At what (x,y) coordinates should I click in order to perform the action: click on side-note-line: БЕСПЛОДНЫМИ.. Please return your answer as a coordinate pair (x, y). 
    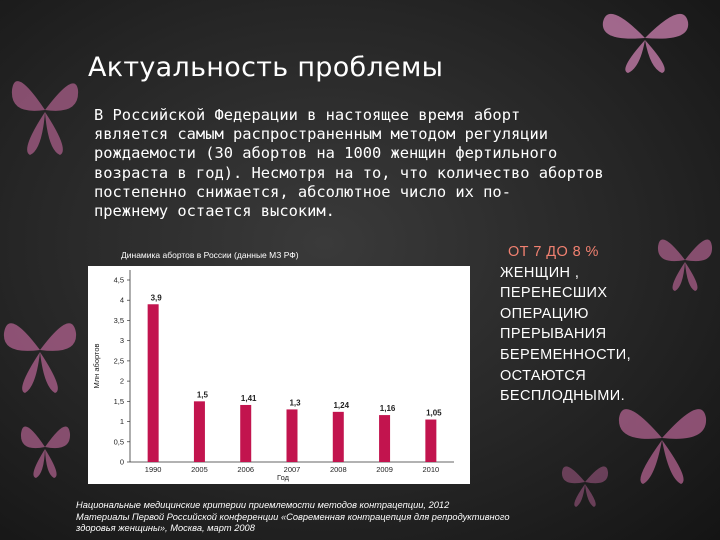
    Looking at the image, I should click on (563, 396).